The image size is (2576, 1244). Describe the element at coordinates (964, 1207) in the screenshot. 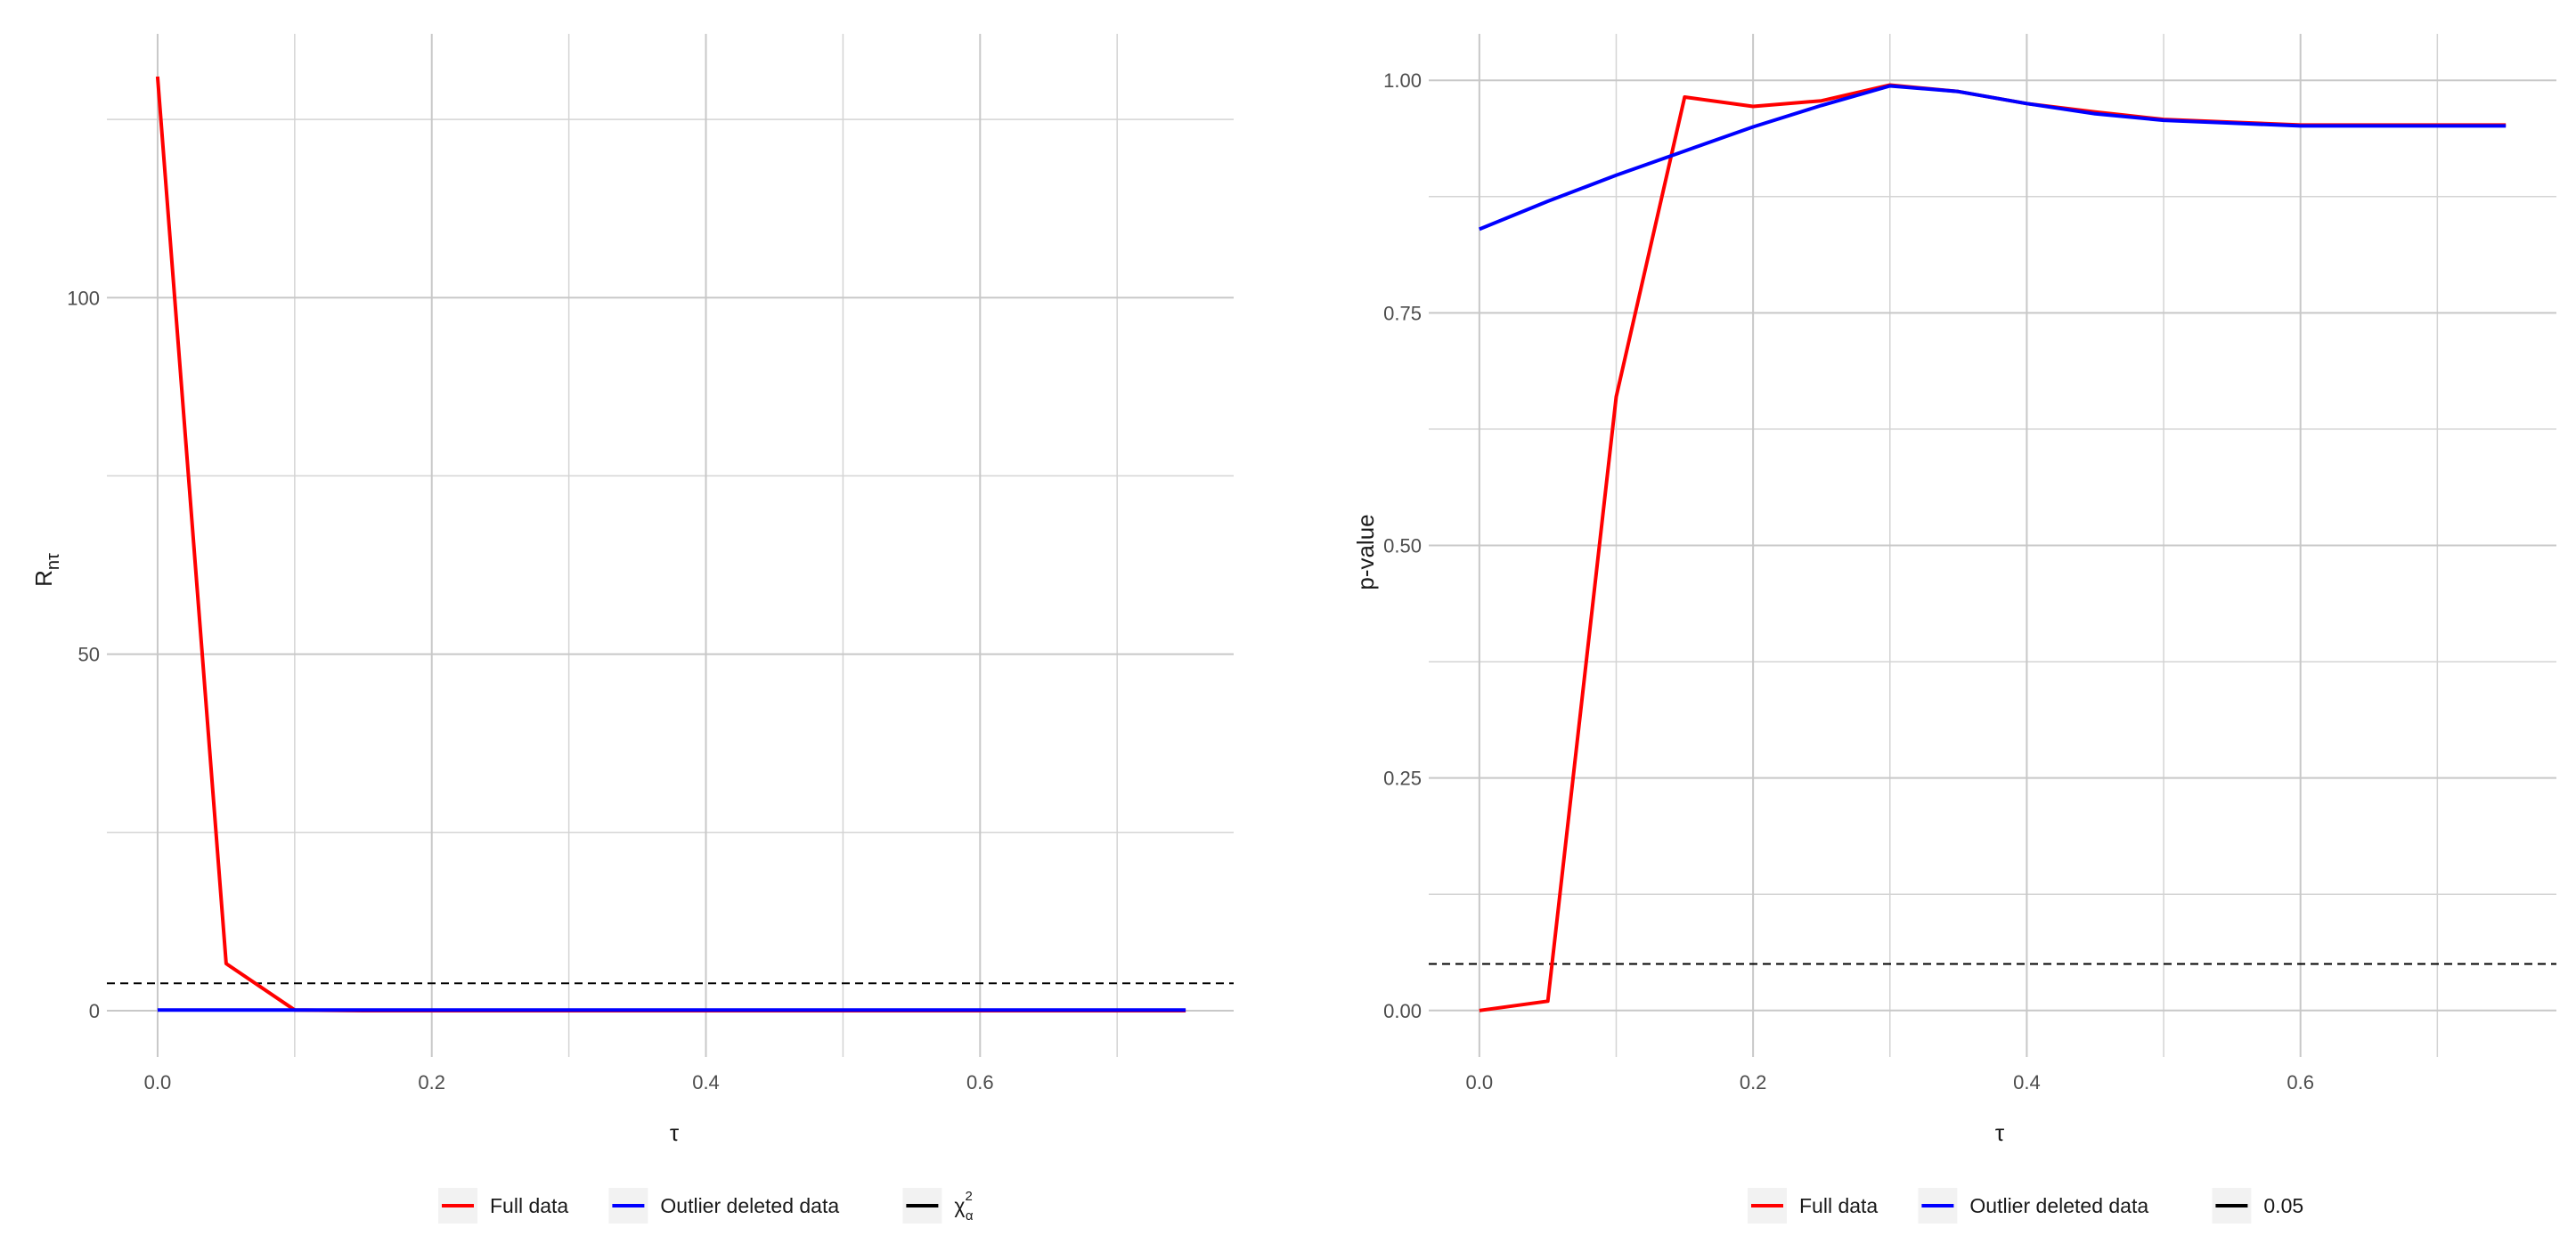

I see `legend-label: χ2 α` at that location.